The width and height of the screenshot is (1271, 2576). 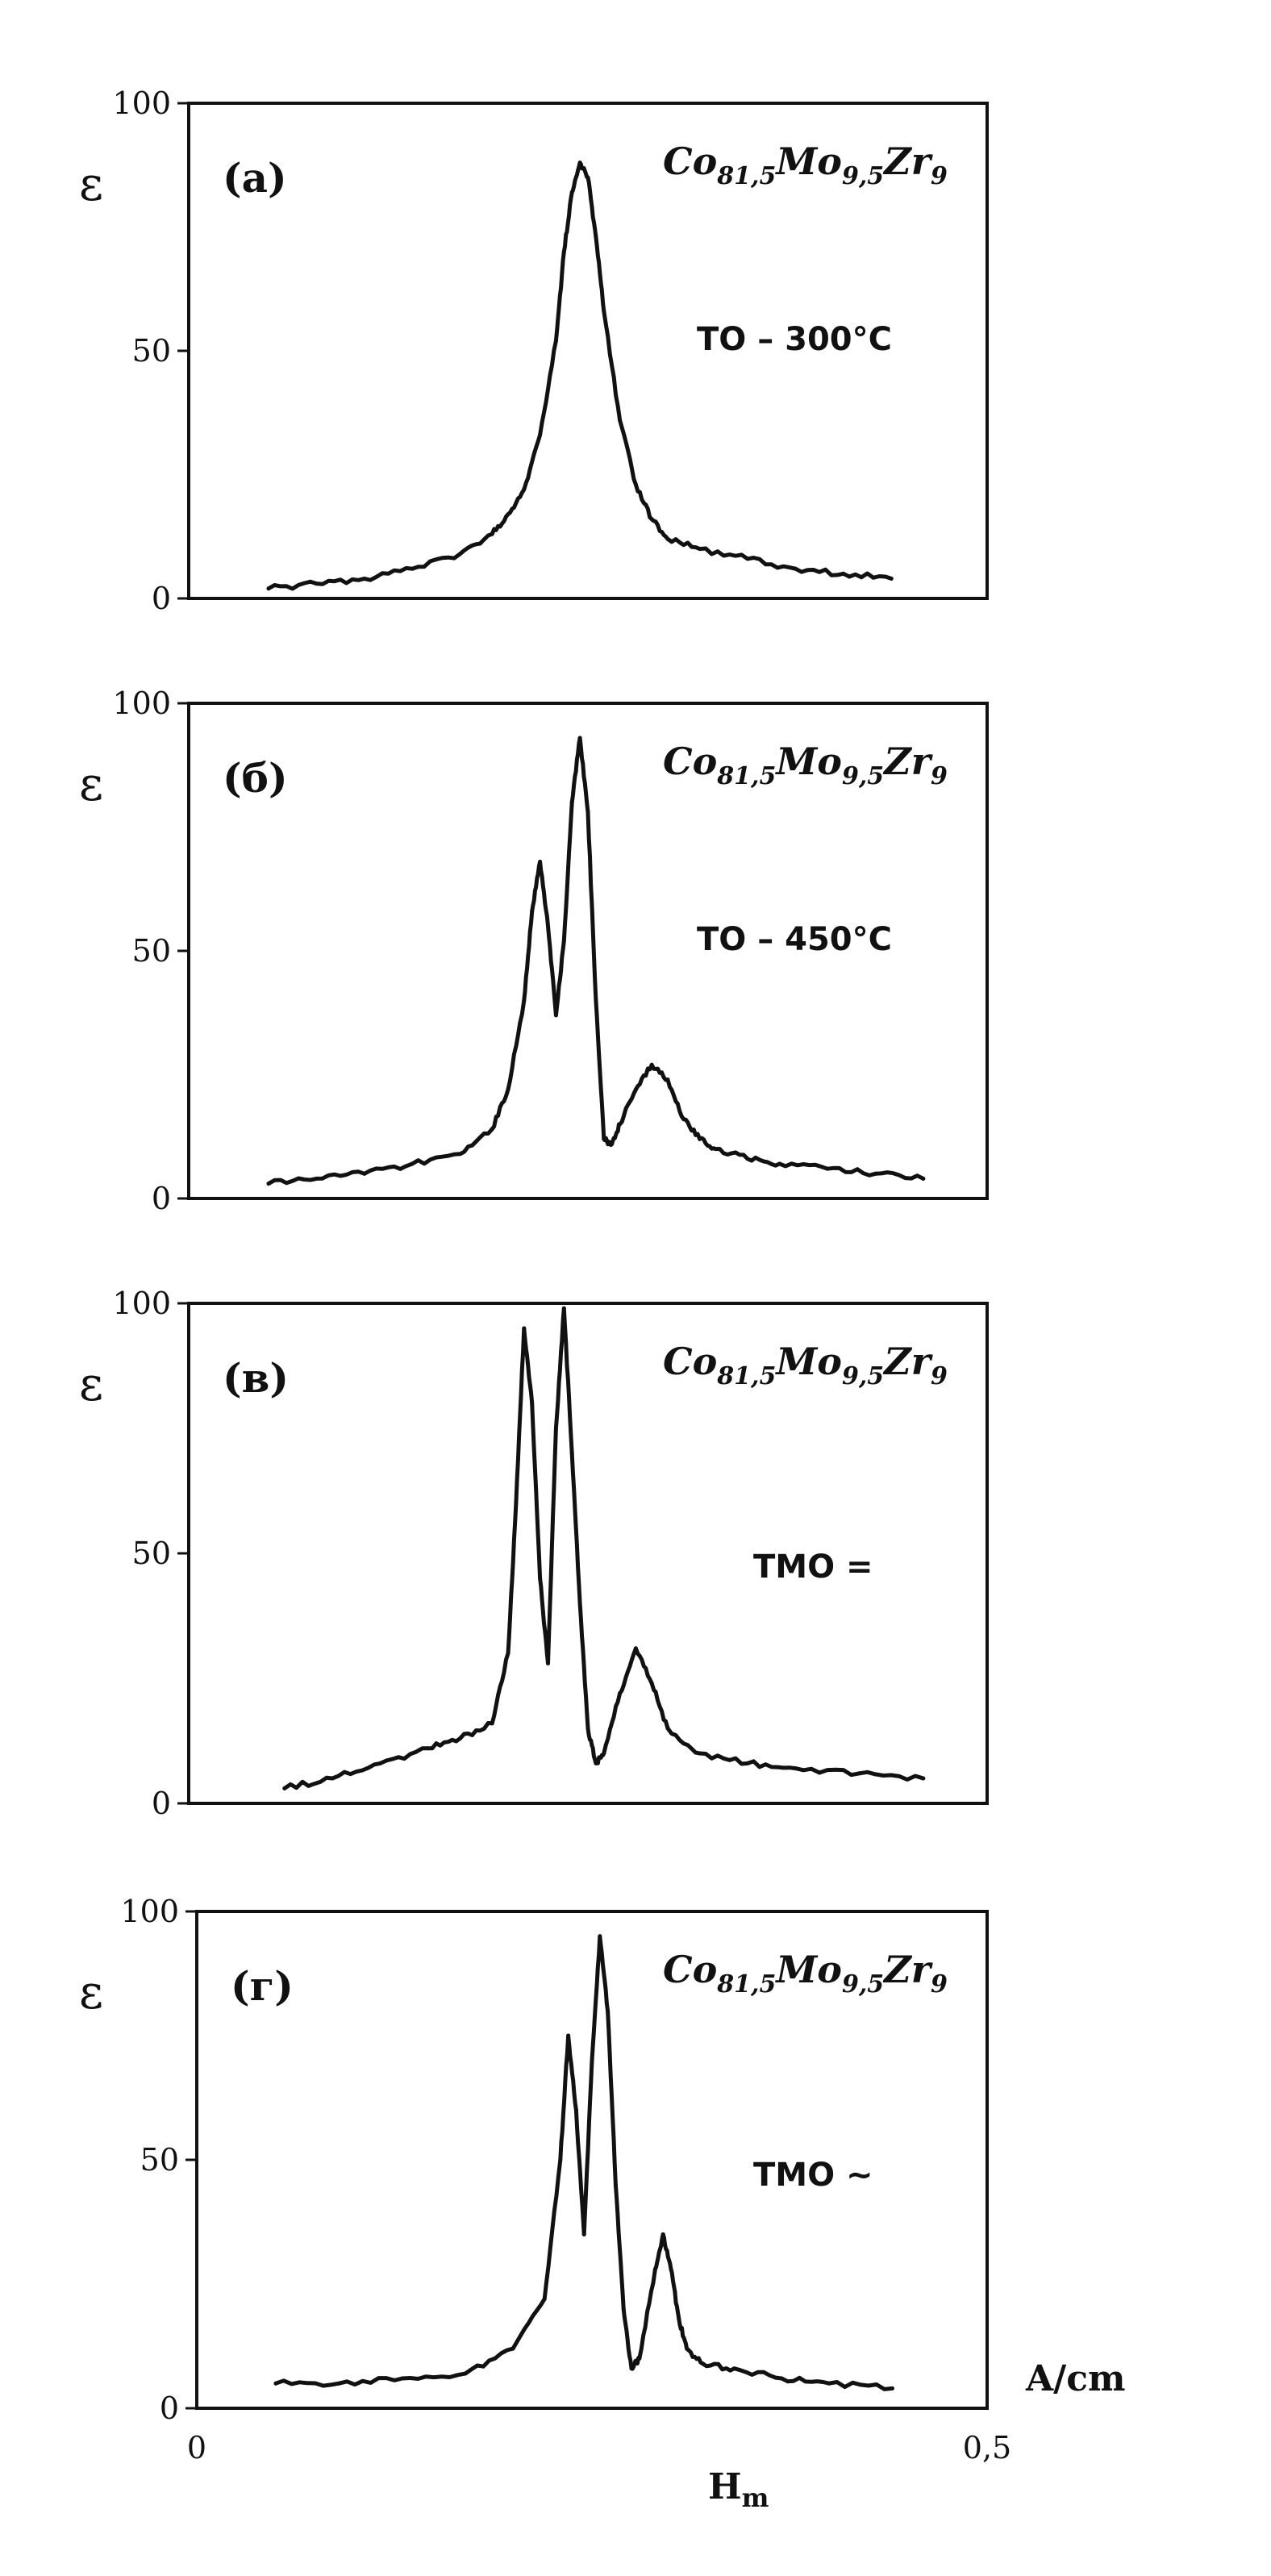 What do you see at coordinates (149, 1911) in the screenshot?
I see `y-tick-label: 100` at bounding box center [149, 1911].